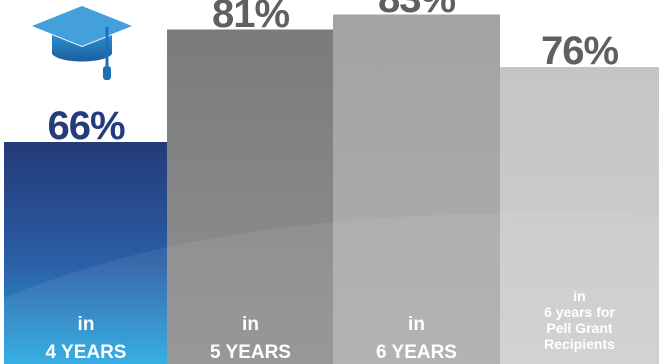 This screenshot has height=364, width=659. What do you see at coordinates (579, 51) in the screenshot?
I see `bar-value-label-4: 76%` at bounding box center [579, 51].